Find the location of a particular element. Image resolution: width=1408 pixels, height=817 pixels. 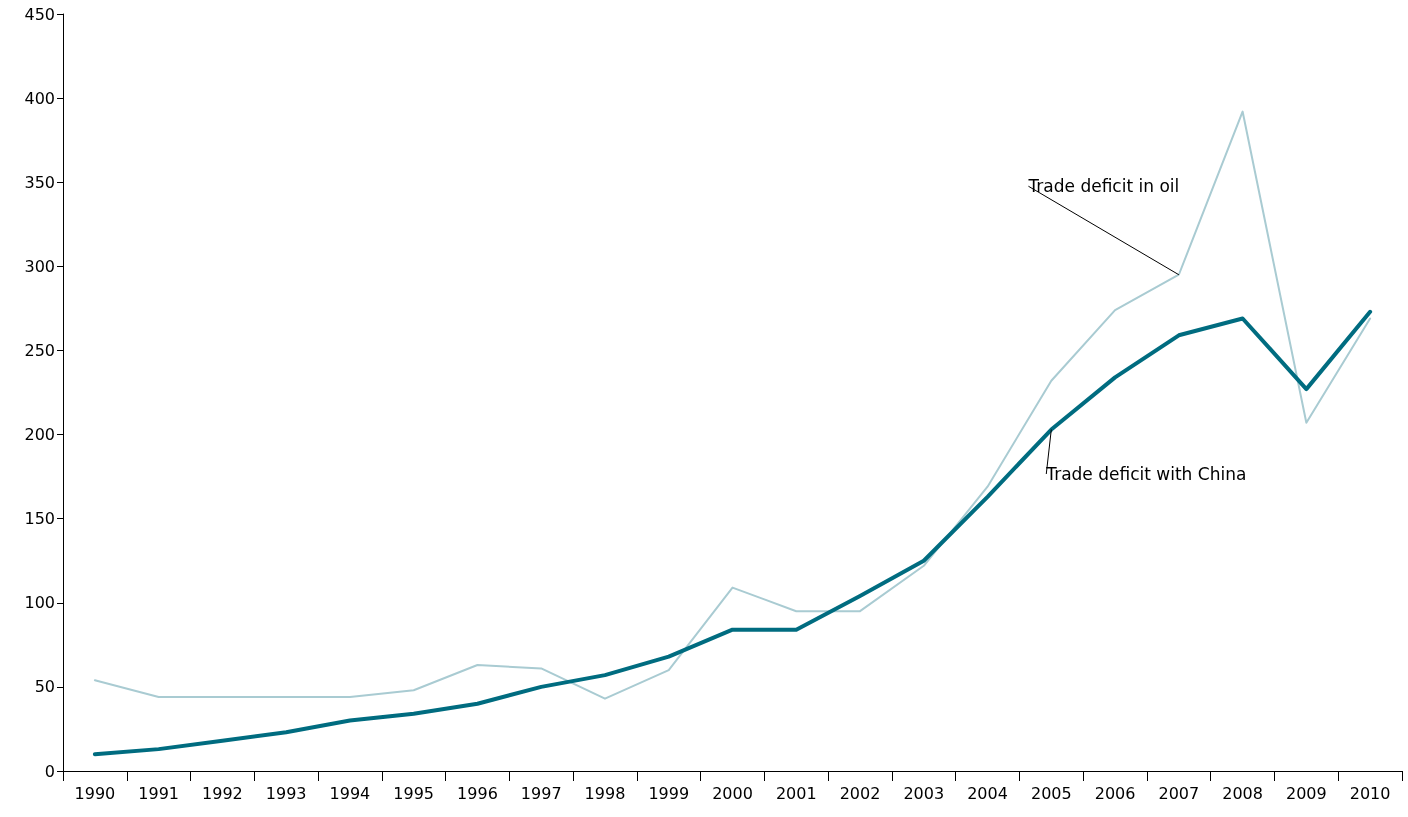

y-tick-label: 250 is located at coordinates (39, 350).